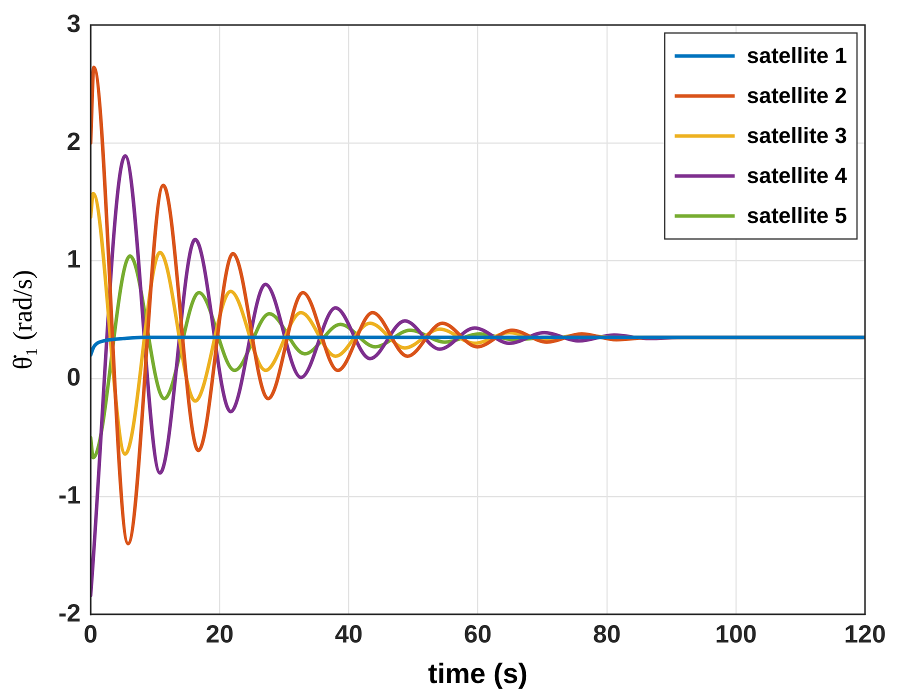  Describe the element at coordinates (73, 378) in the screenshot. I see `y-tick-label: 0` at that location.